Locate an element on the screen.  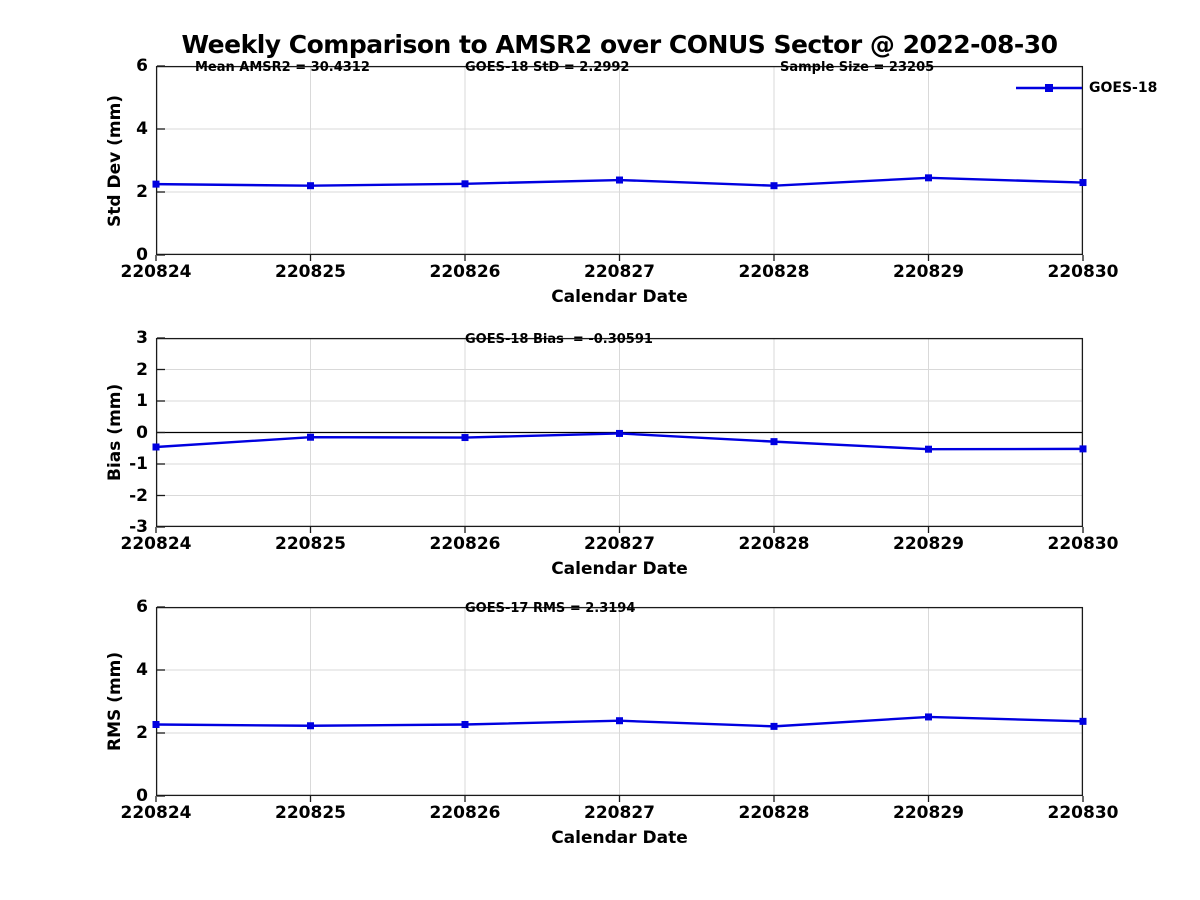
y-tick-label: 3 is located at coordinates (142, 338).